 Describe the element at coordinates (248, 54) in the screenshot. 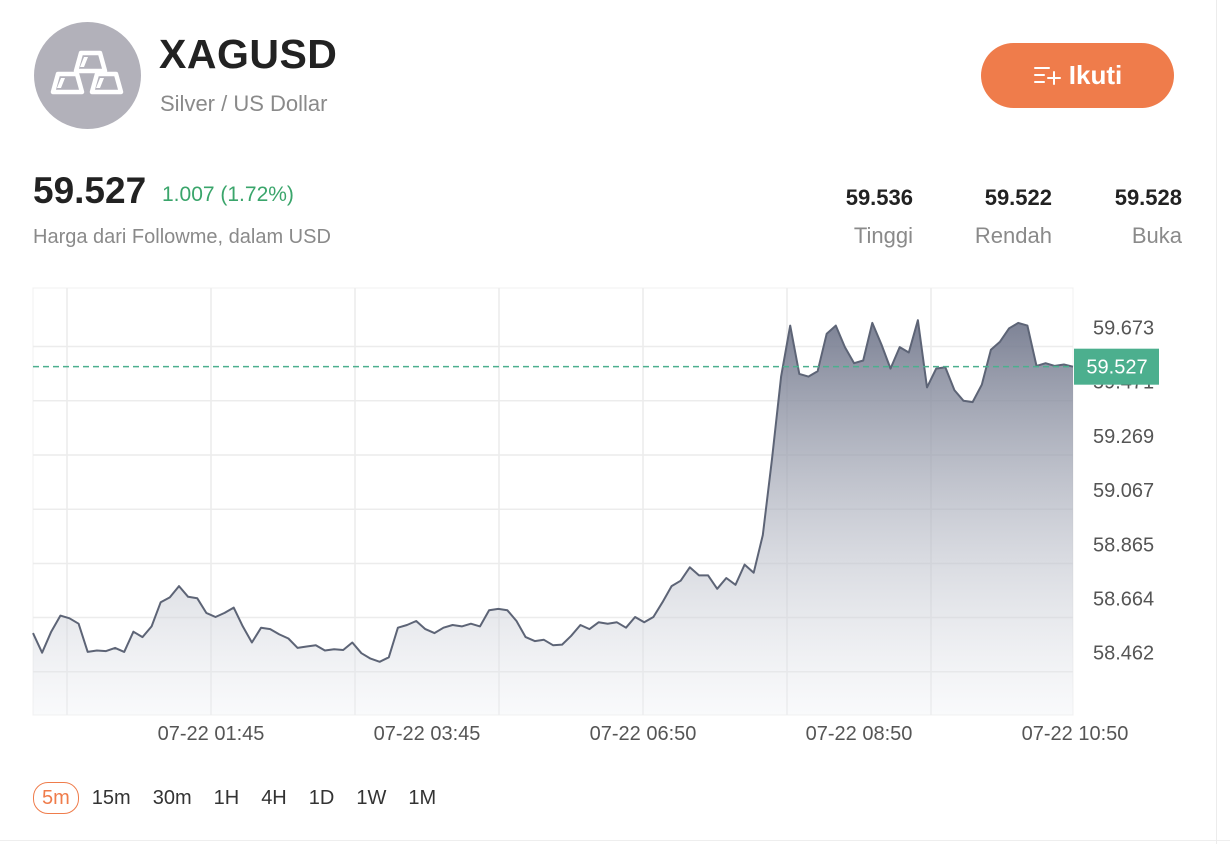

I see `instrument-symbol: XAGUSD` at that location.